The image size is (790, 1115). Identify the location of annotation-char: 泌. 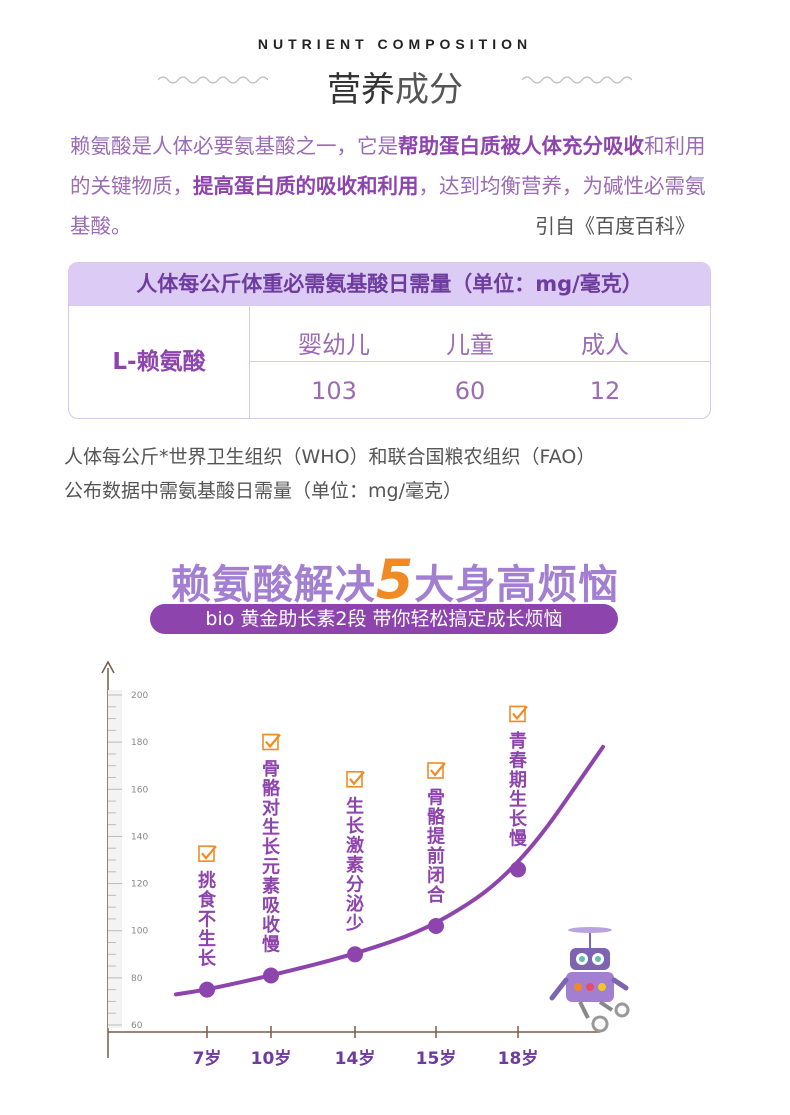
(355, 904).